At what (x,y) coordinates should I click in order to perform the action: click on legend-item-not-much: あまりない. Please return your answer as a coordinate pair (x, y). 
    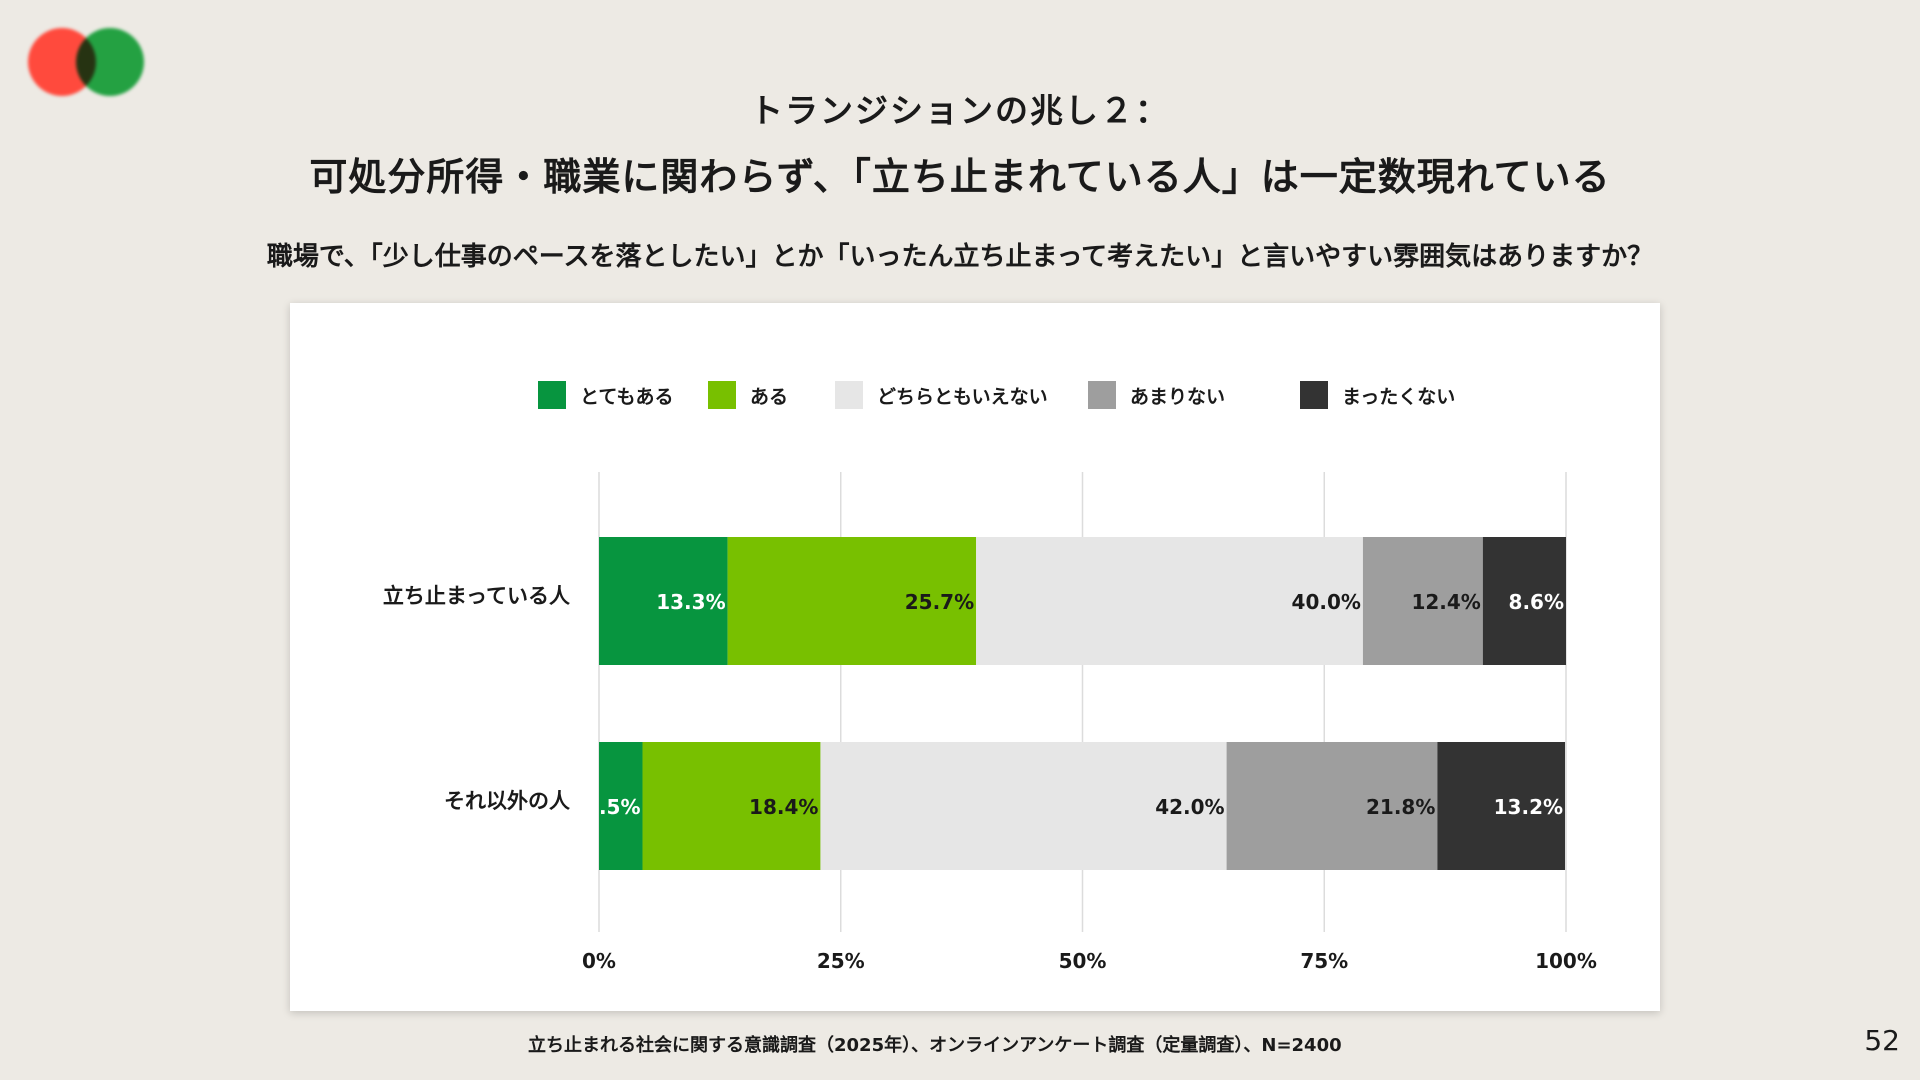
    Looking at the image, I should click on (1156, 395).